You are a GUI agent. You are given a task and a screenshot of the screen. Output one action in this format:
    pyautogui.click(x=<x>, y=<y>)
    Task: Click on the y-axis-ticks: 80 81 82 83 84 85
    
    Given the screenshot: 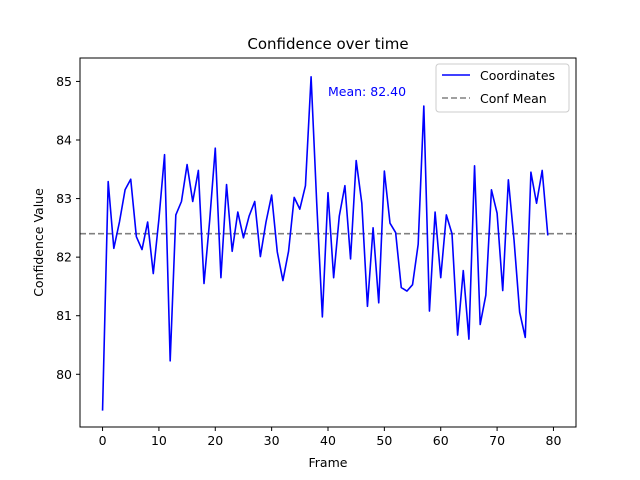 What is the action you would take?
    pyautogui.click(x=68, y=228)
    